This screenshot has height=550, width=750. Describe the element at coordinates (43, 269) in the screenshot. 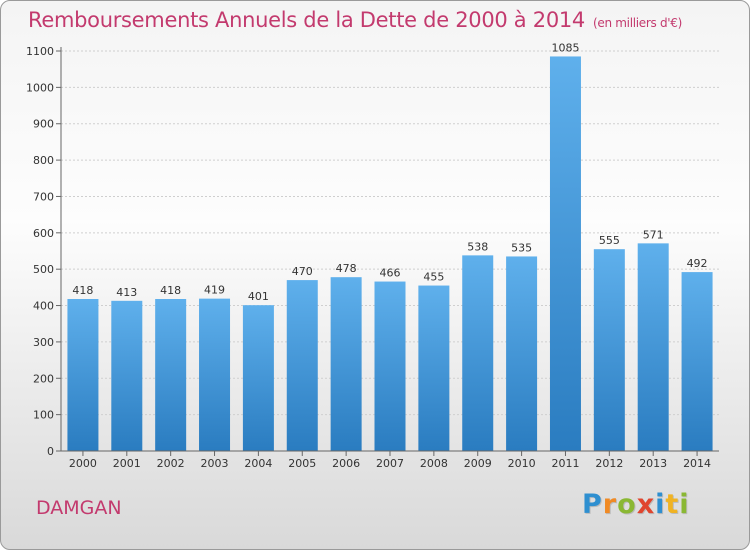

I see `y-tick-label: 500` at that location.